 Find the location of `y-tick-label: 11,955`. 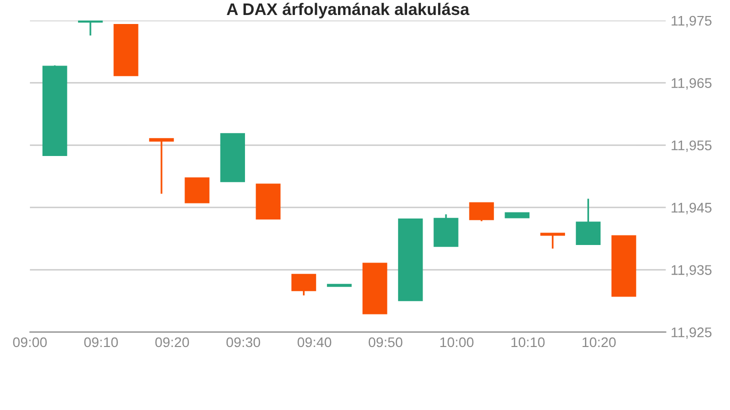

y-tick-label: 11,955 is located at coordinates (692, 146).